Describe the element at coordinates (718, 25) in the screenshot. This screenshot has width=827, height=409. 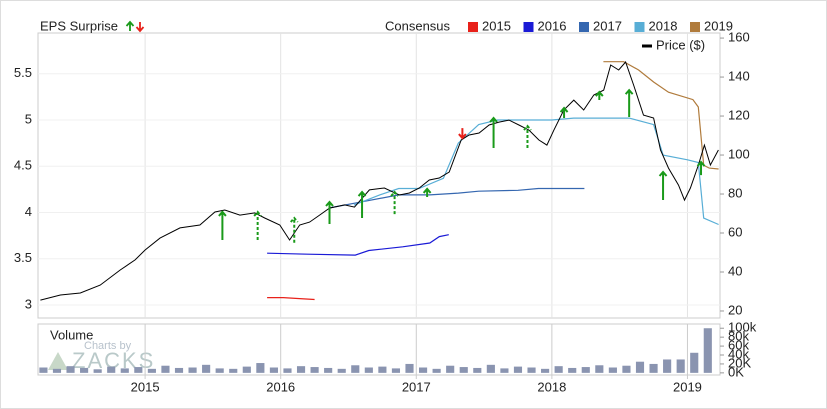
I see `legend-label: 2019` at that location.